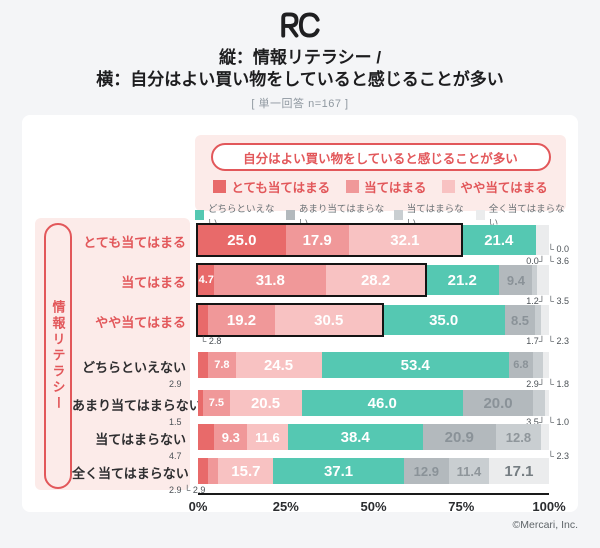 The height and width of the screenshot is (548, 600). I want to click on sample-size-note: [ 単一回答 n=167 ], so click(300, 104).